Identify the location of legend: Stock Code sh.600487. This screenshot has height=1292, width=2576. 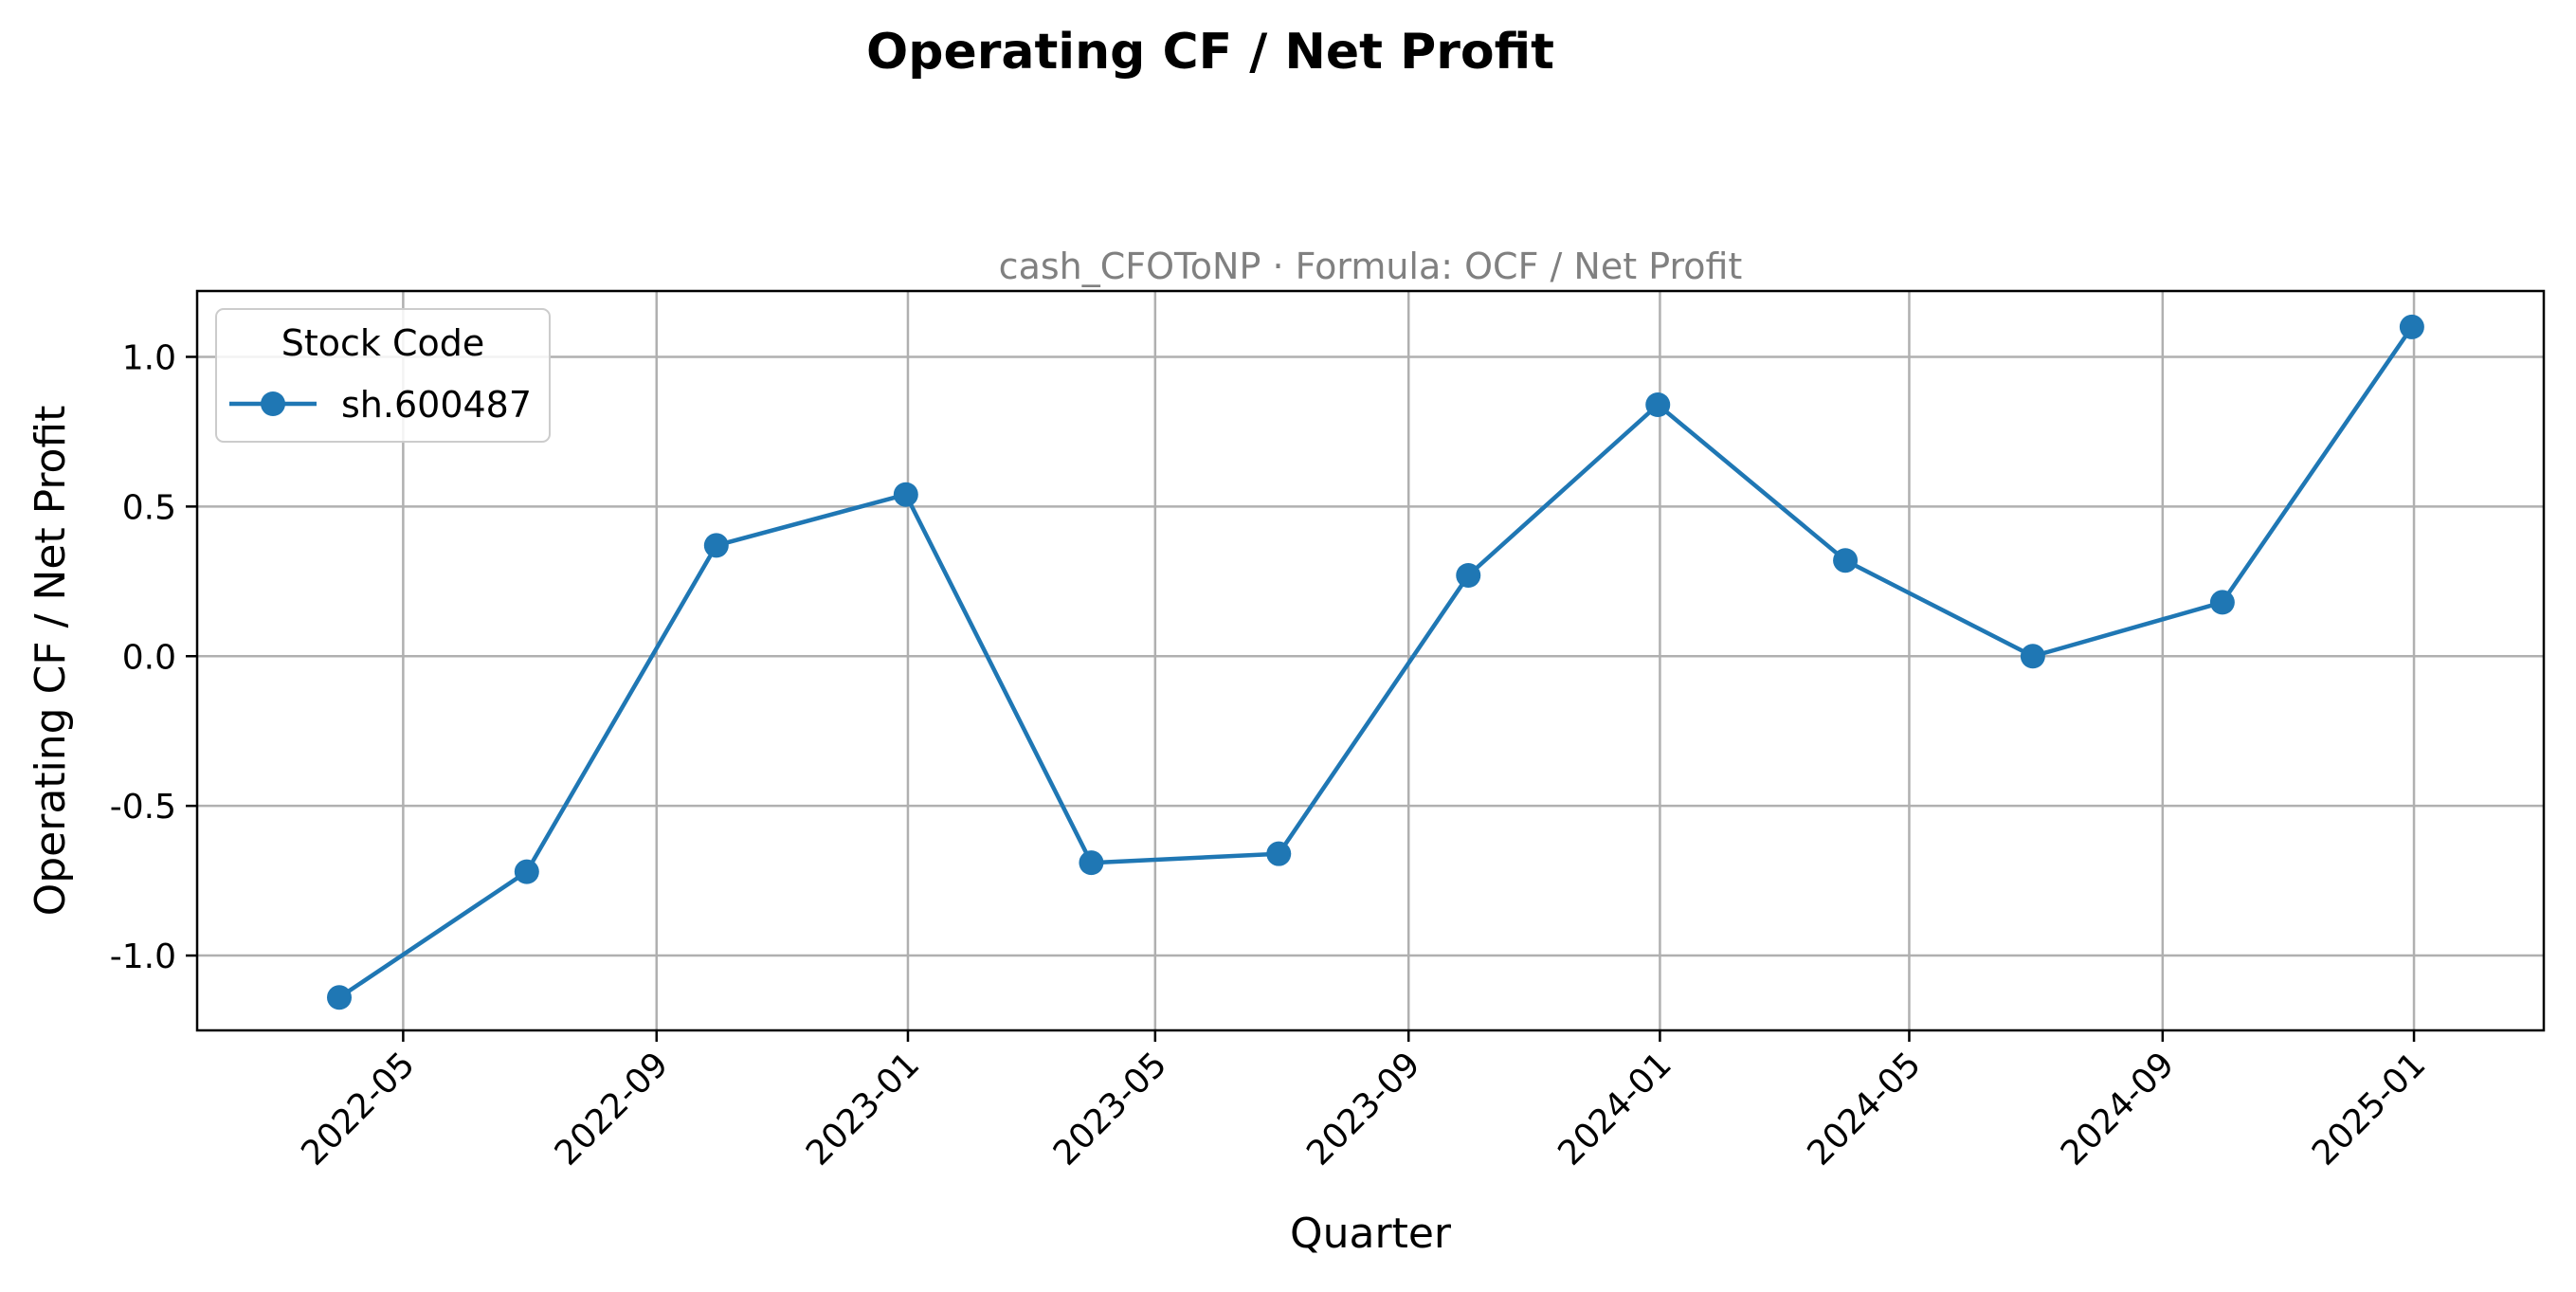
(383, 375).